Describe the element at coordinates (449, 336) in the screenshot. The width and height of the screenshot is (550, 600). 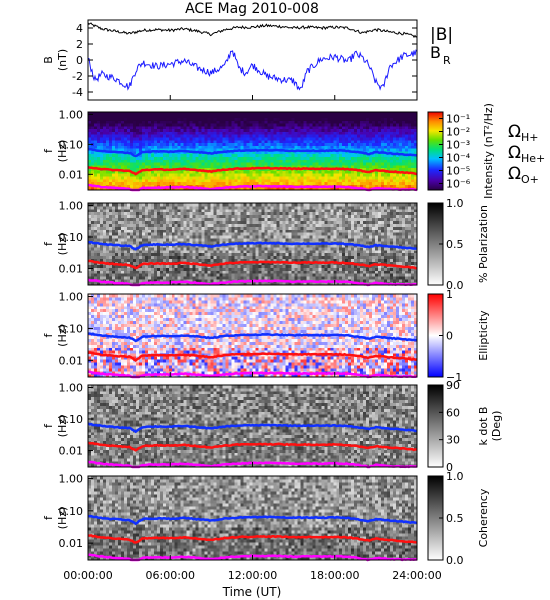
I see `colorbar-tick-label: 0` at that location.